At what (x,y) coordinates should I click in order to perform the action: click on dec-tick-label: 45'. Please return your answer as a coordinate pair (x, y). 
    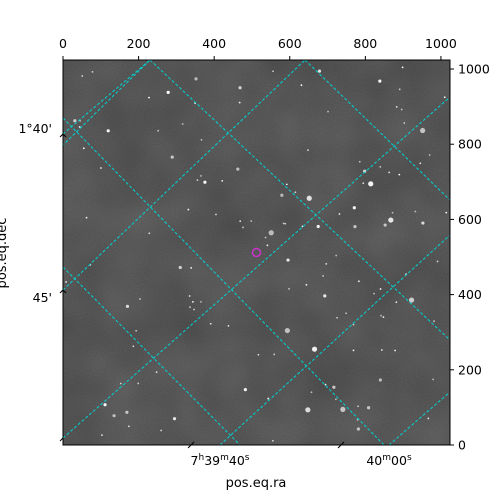
    Looking at the image, I should click on (42, 297).